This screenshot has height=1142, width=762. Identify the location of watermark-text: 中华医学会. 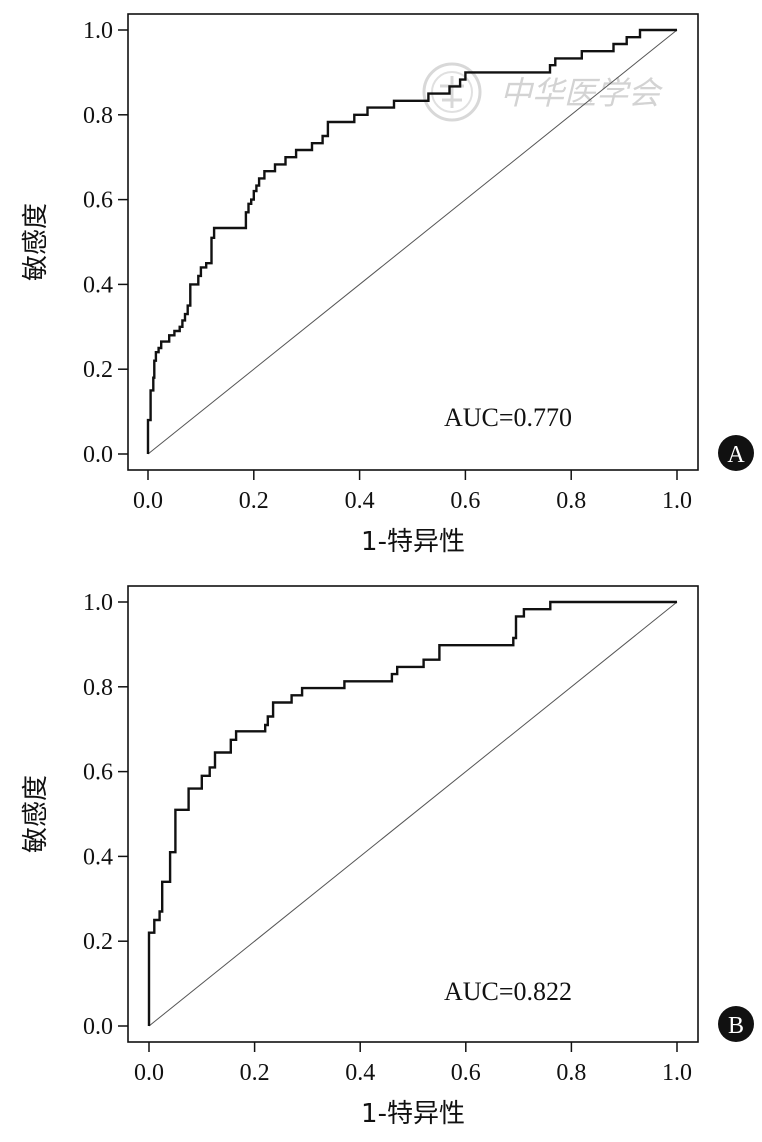
(581, 93).